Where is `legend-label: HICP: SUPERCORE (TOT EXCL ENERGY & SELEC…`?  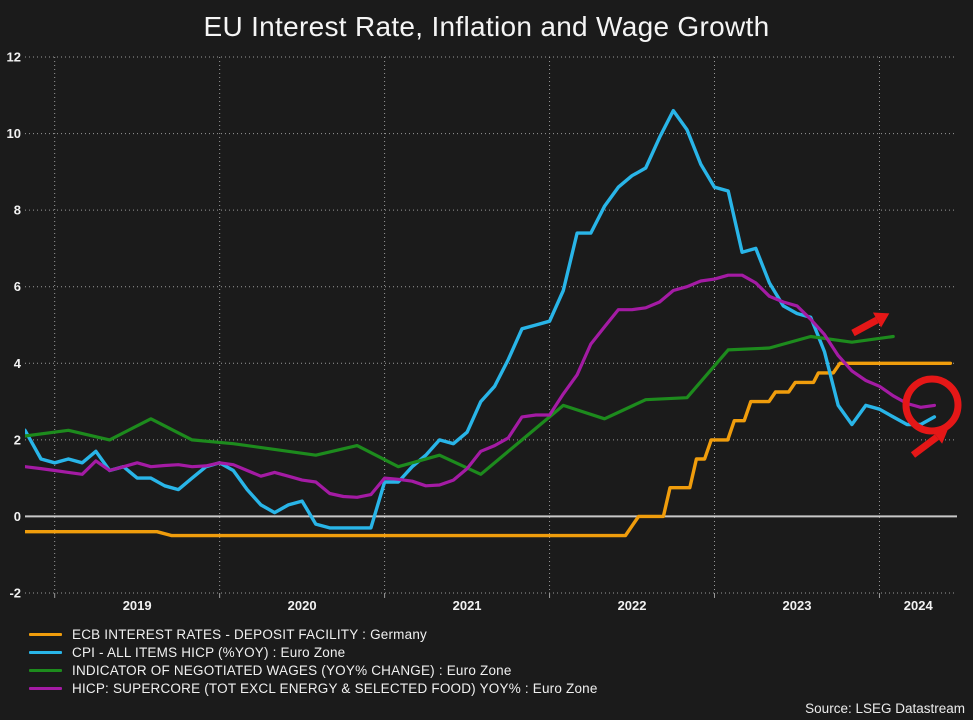
legend-label: HICP: SUPERCORE (TOT EXCL ENERGY & SELEC… is located at coordinates (335, 688).